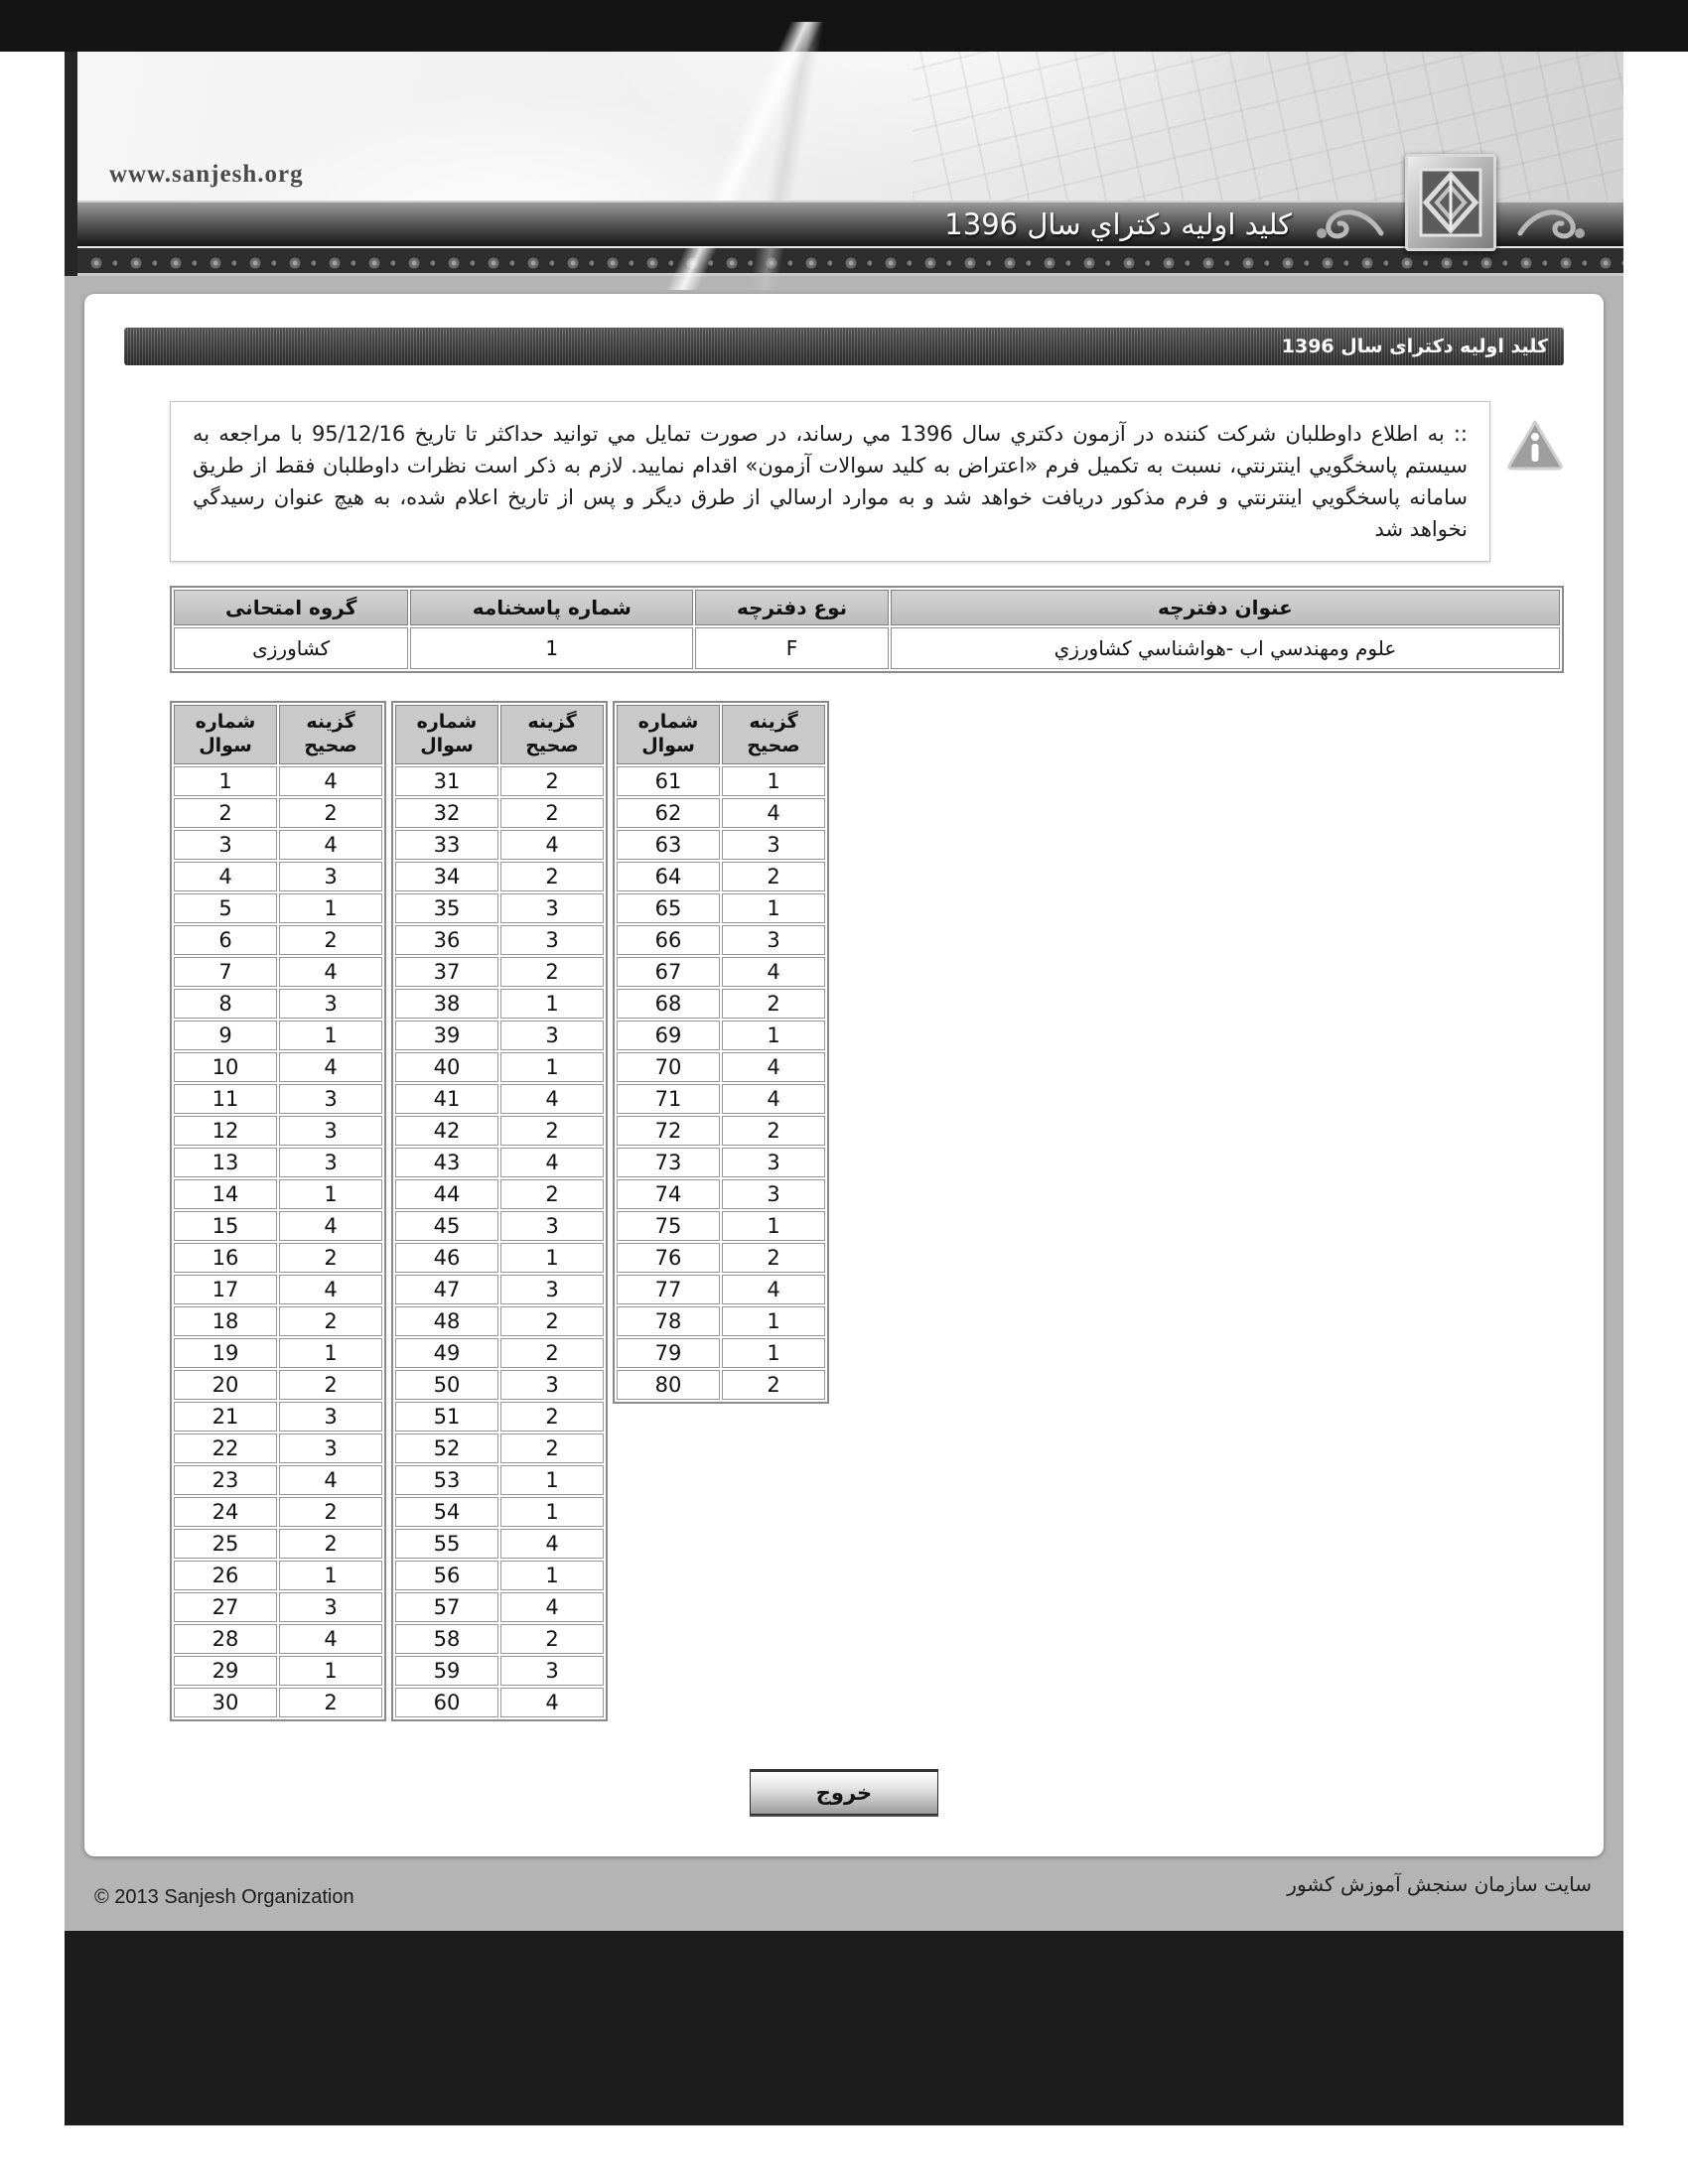 This screenshot has width=1688, height=2184. I want to click on answer-row: 59 3, so click(499, 1670).